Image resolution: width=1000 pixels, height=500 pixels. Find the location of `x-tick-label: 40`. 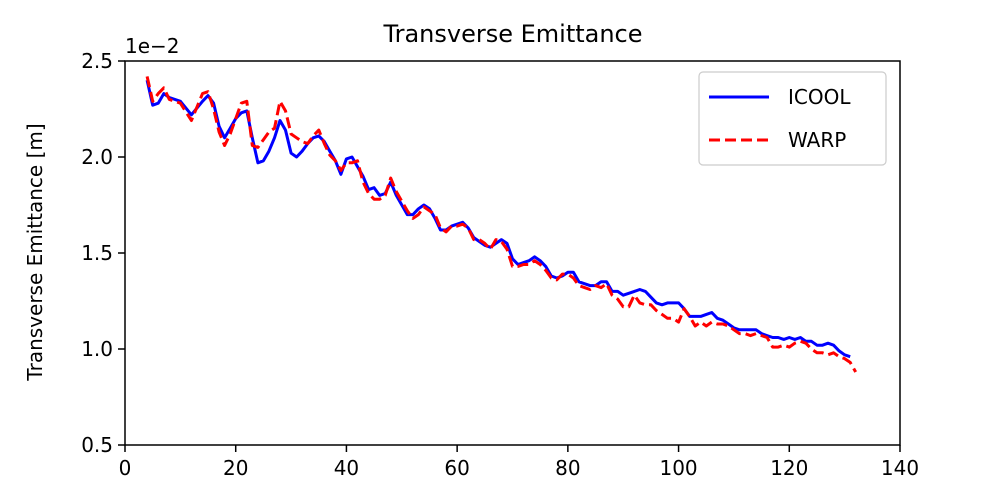

x-tick-label: 40 is located at coordinates (346, 468).